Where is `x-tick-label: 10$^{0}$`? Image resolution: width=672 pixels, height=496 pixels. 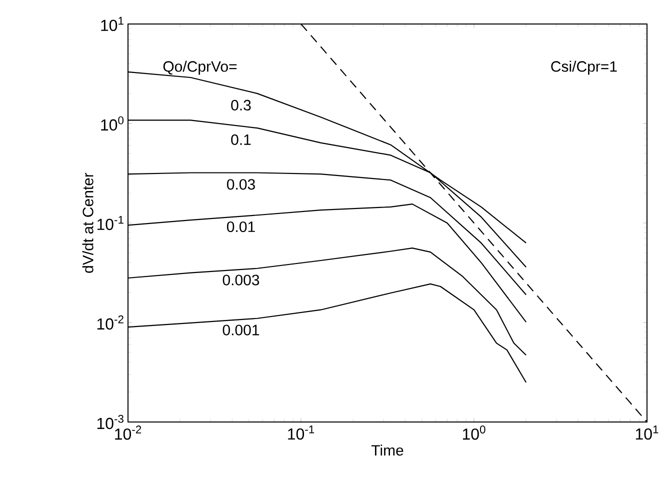 x-tick-label: 10$^{0}$ is located at coordinates (474, 433).